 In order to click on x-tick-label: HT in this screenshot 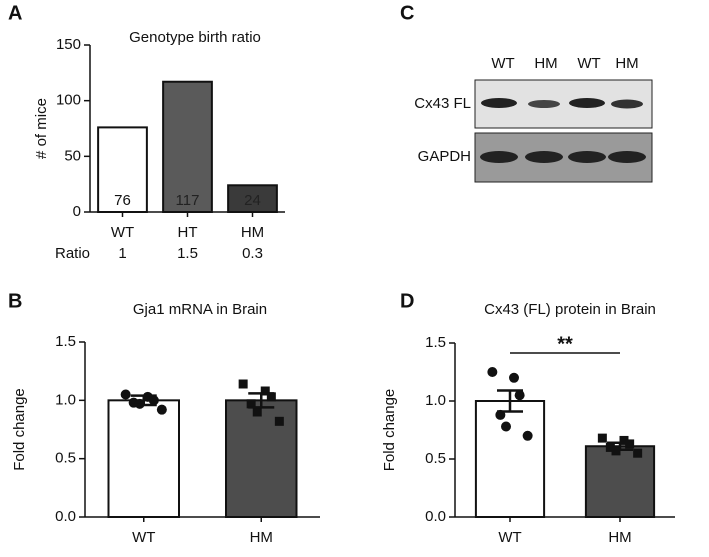, I will do `click(188, 232)`.